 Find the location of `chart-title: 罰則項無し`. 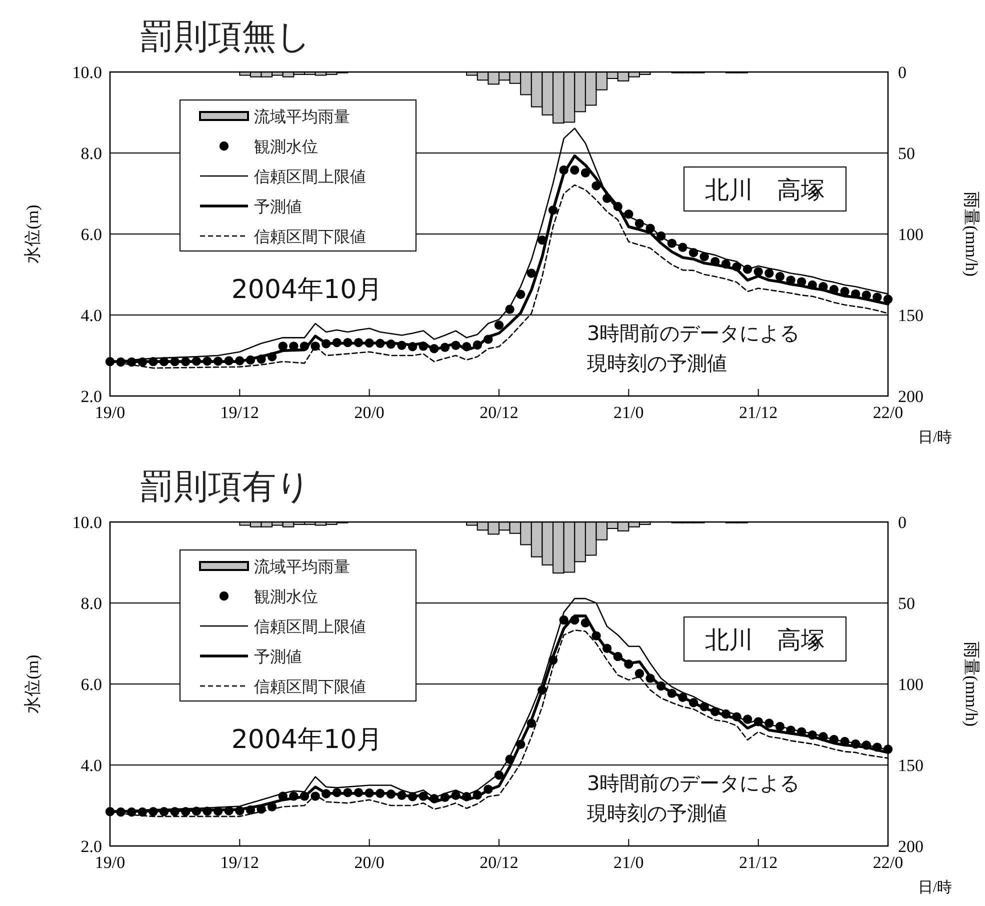

chart-title: 罰則項無し is located at coordinates (225, 37).